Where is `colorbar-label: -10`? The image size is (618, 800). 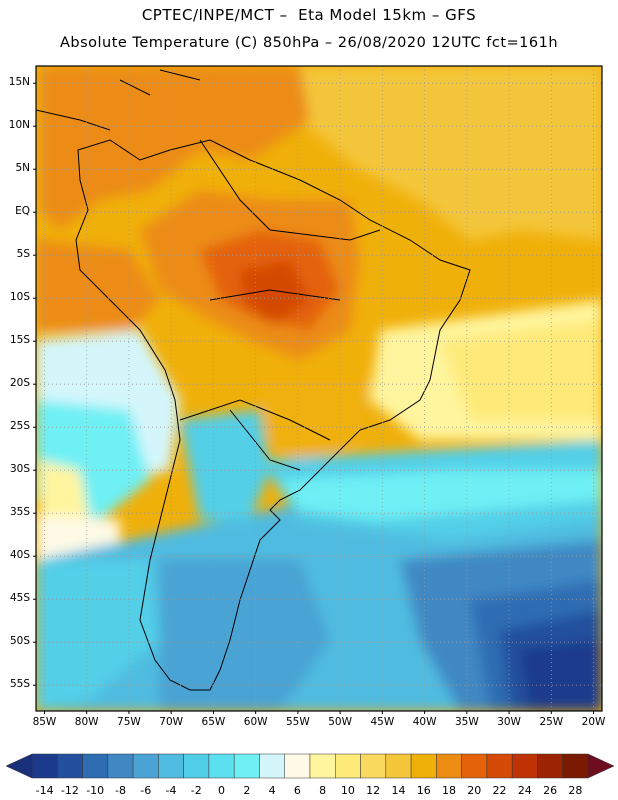 colorbar-label: -10 is located at coordinates (95, 790).